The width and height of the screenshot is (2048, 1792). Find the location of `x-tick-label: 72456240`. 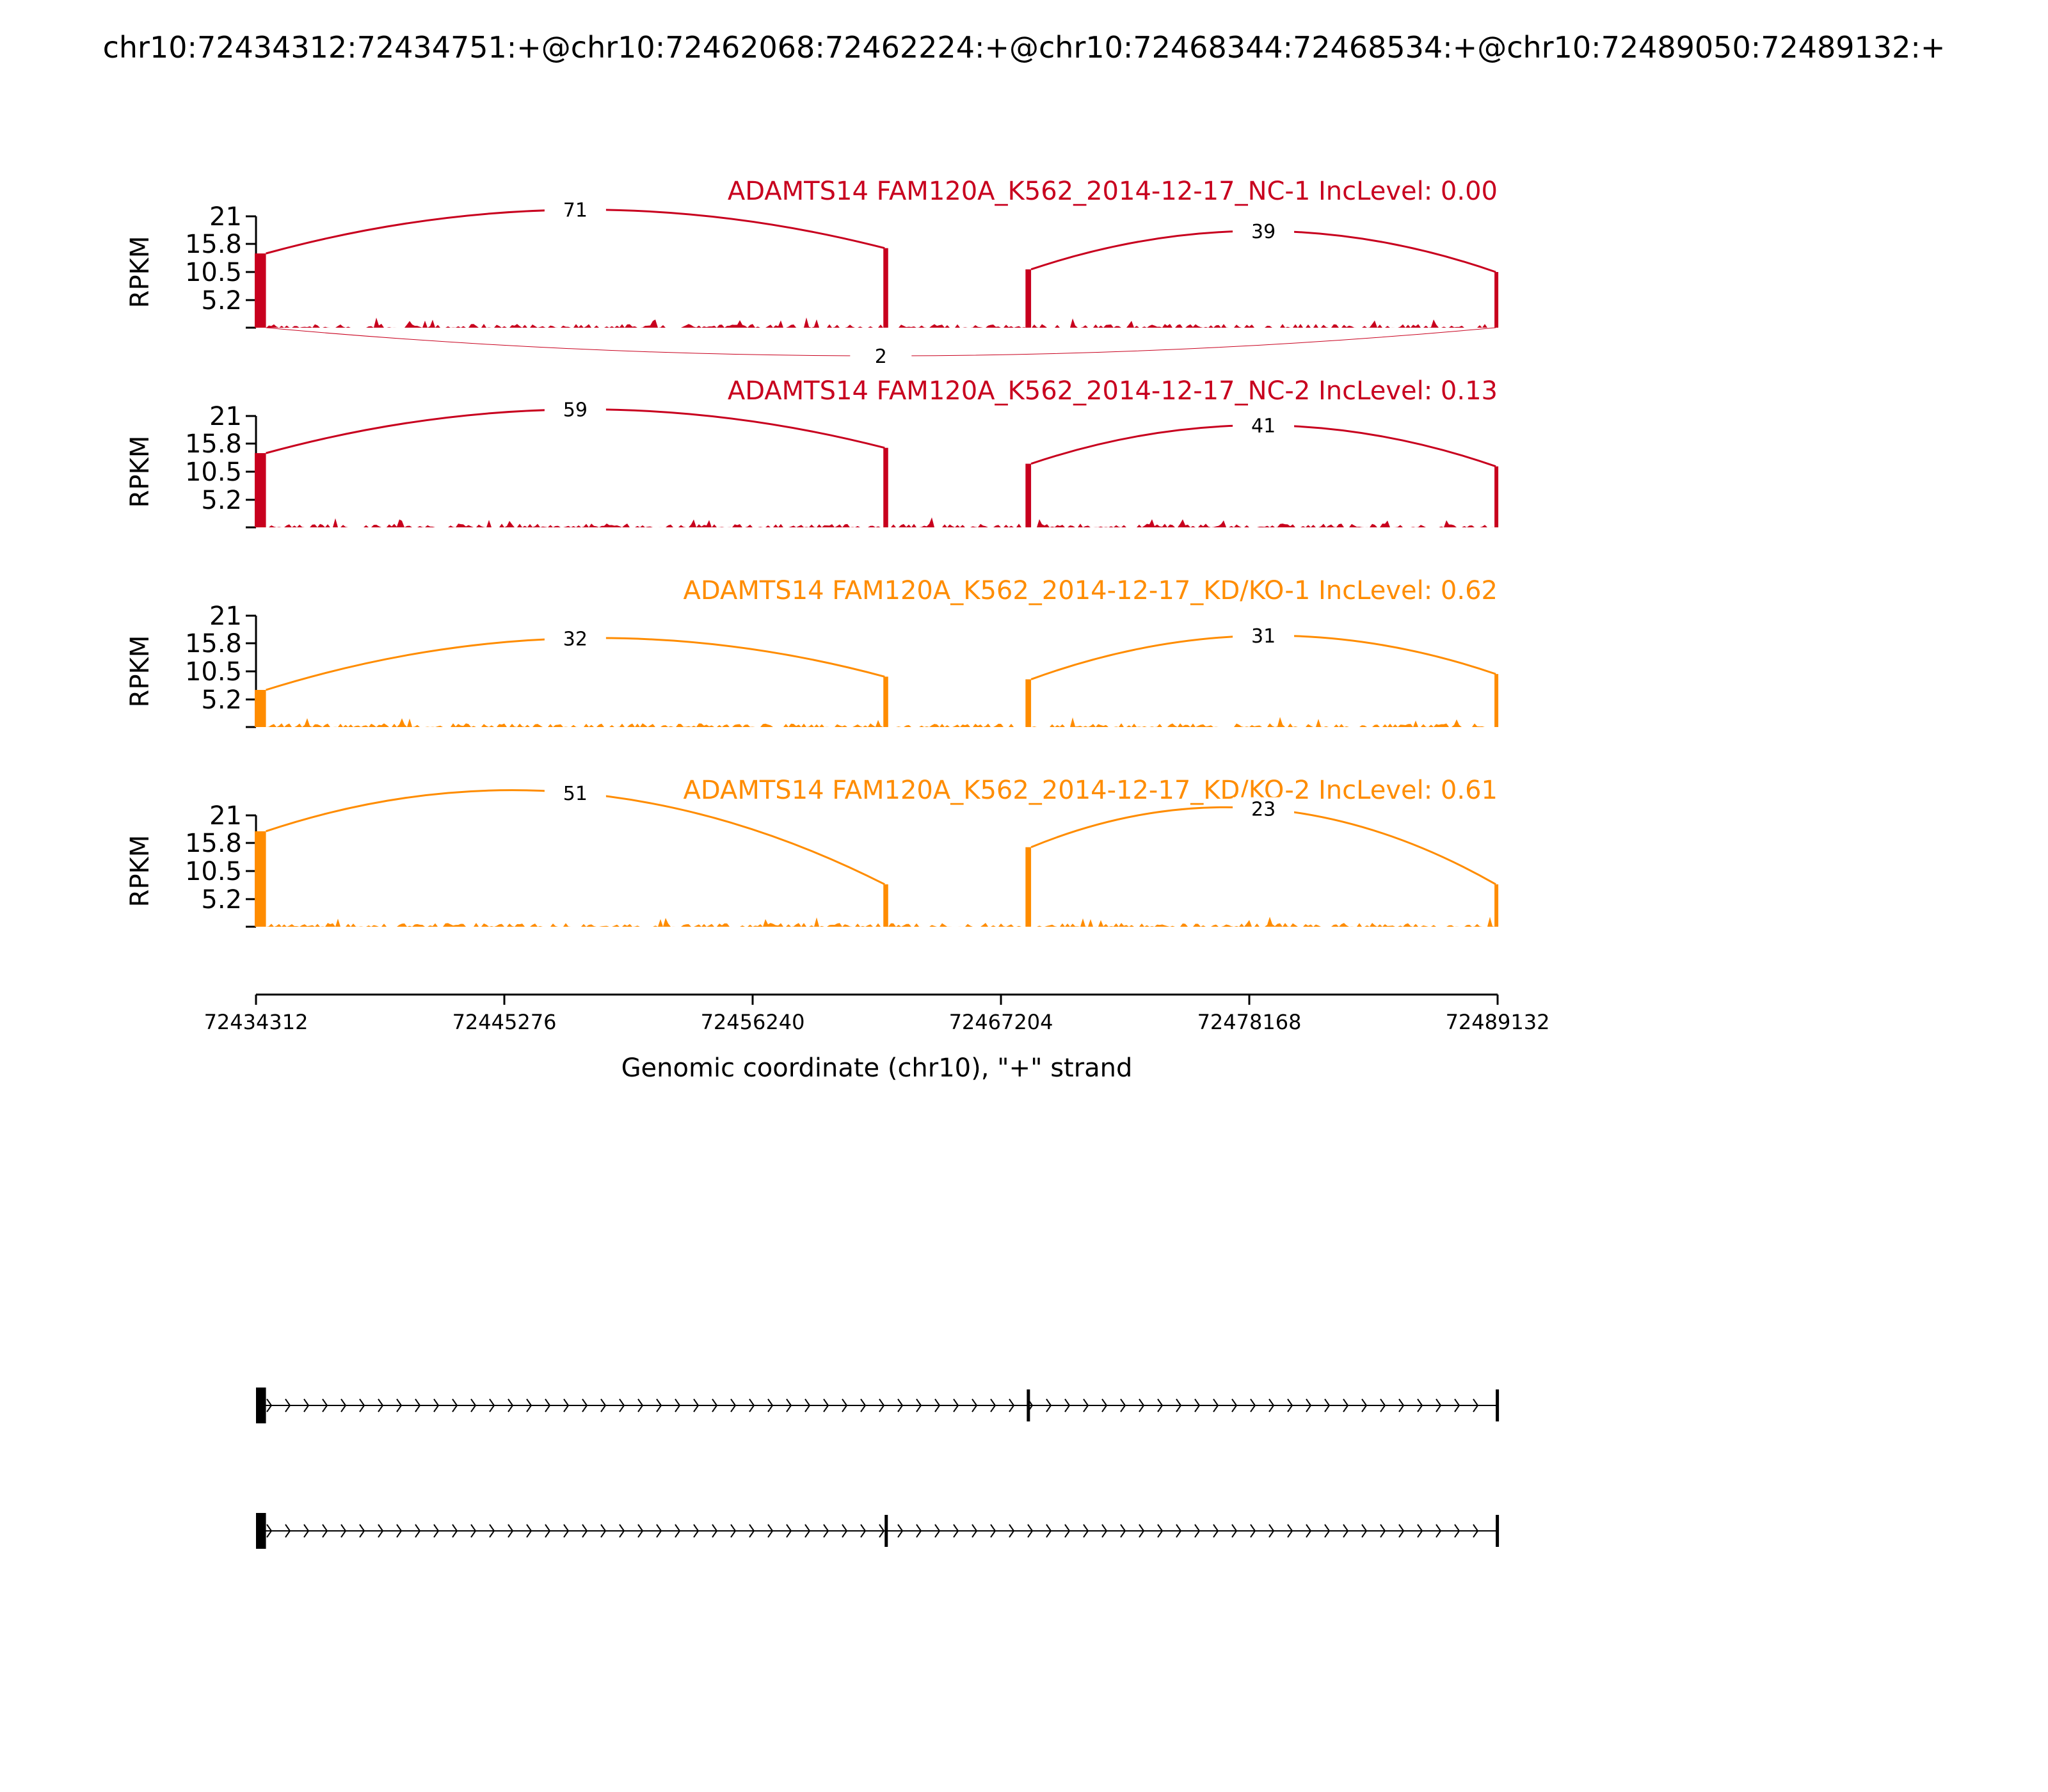

x-tick-label: 72456240 is located at coordinates (753, 1022).